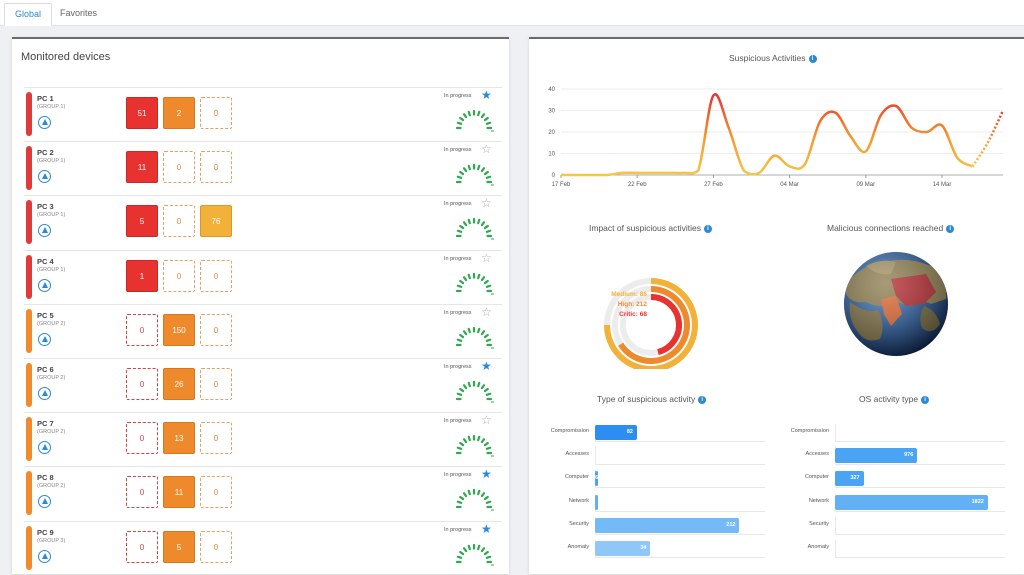  What do you see at coordinates (896, 304) in the screenshot?
I see `globe-map` at bounding box center [896, 304].